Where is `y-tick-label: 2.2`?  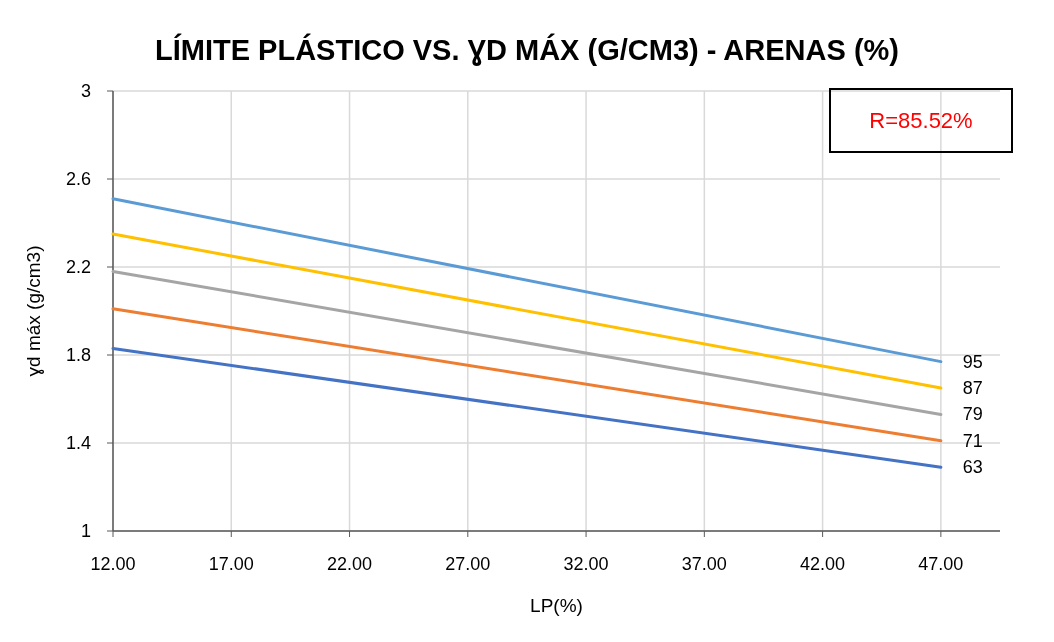 y-tick-label: 2.2 is located at coordinates (78, 267).